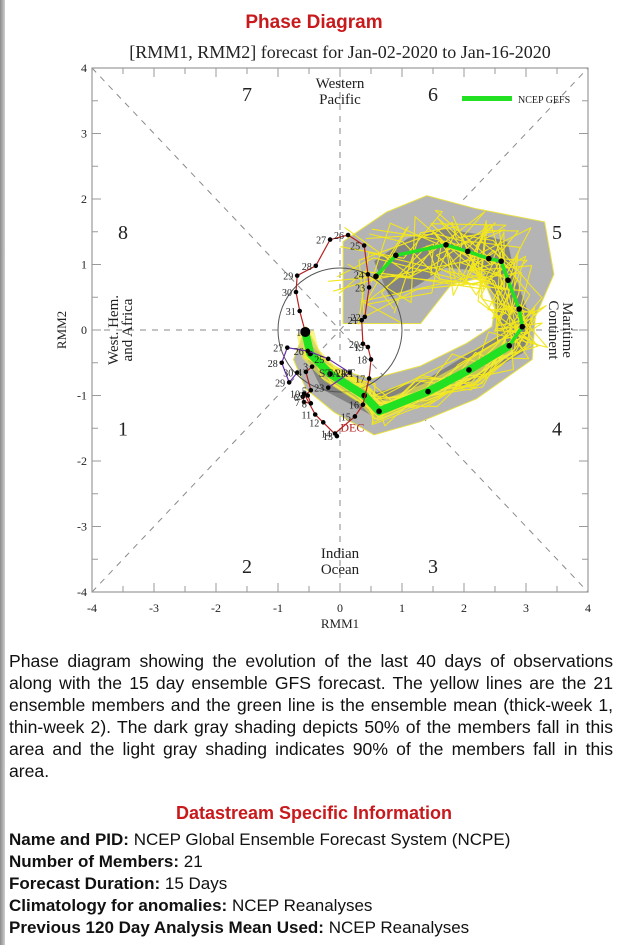  What do you see at coordinates (304, 404) in the screenshot?
I see `observed-december-point-label: 8` at bounding box center [304, 404].